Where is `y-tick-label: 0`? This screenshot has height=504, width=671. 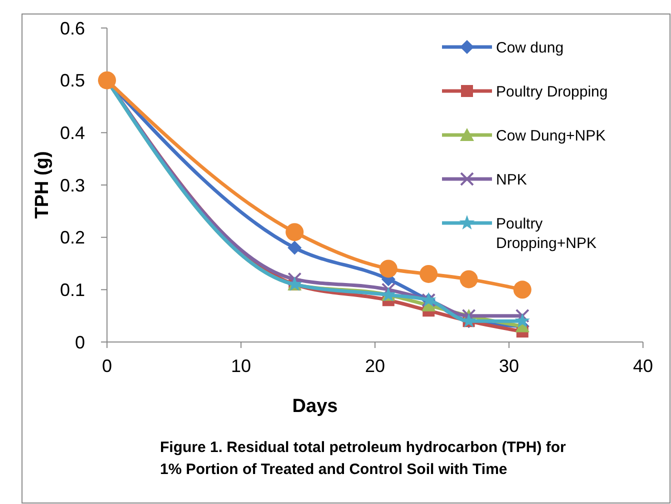
y-tick-label: 0 is located at coordinates (79, 342).